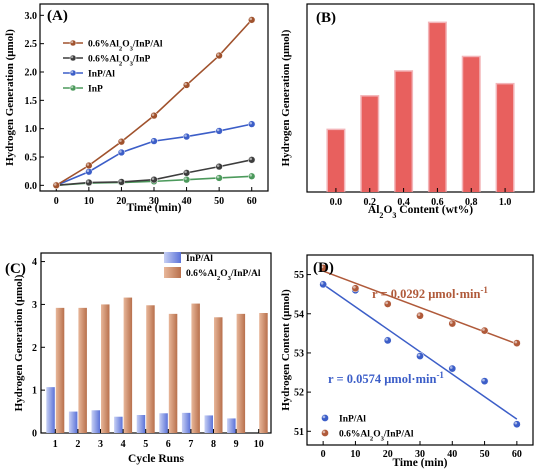  Describe the element at coordinates (352, 420) in the screenshot. I see `panel-d-legend-label: InP/Al` at that location.